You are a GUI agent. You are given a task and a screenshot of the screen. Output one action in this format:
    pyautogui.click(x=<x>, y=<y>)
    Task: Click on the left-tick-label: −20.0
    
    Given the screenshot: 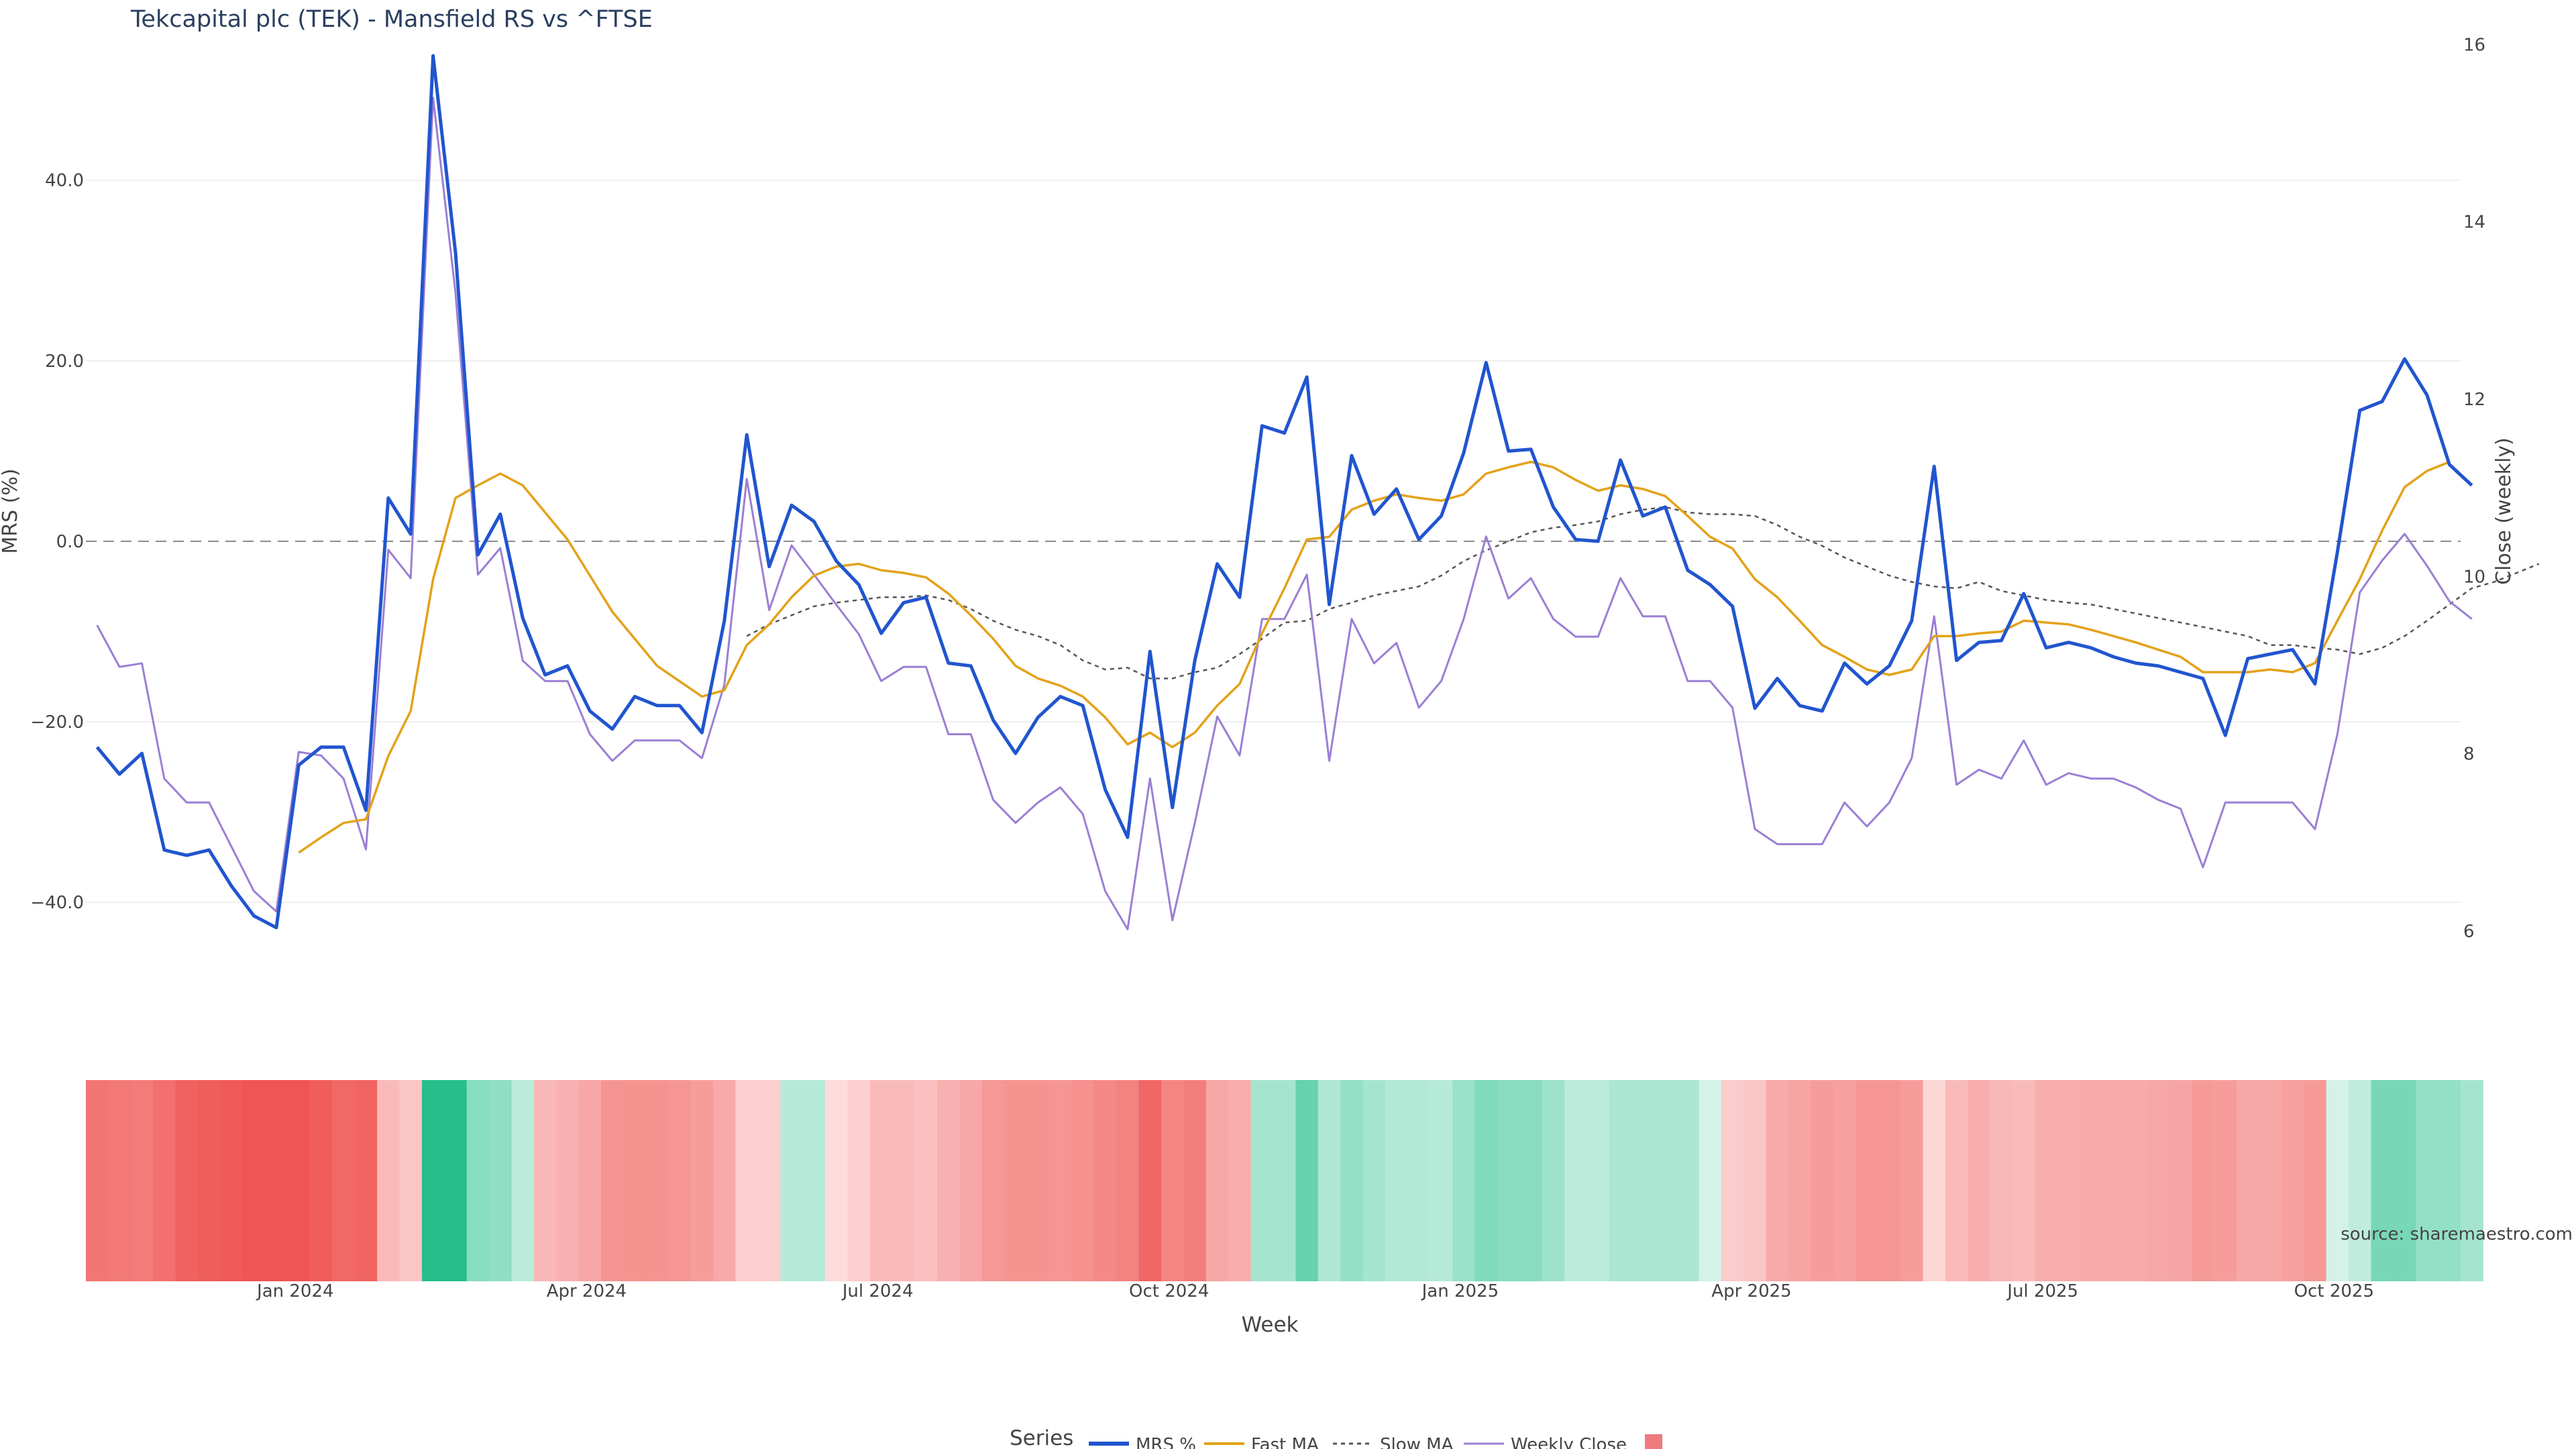 What is the action you would take?
    pyautogui.click(x=57, y=722)
    